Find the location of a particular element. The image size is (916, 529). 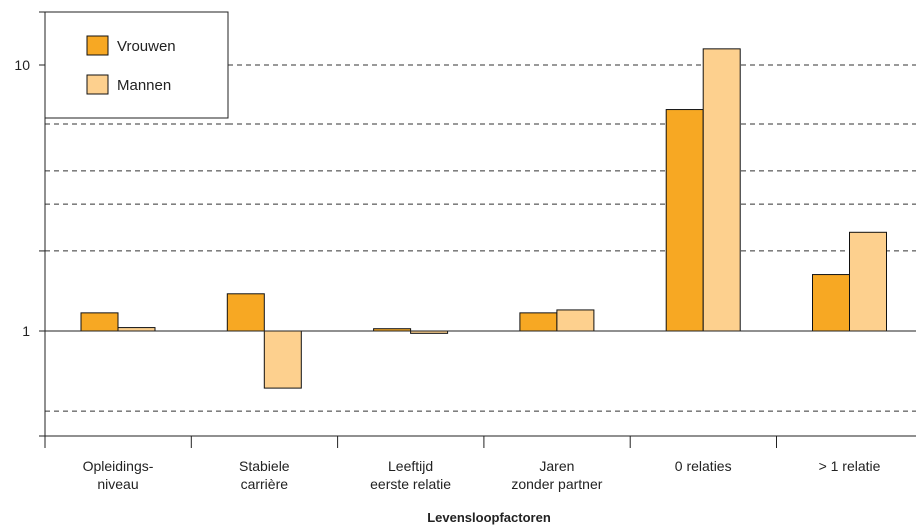

legend-box is located at coordinates (136, 65).